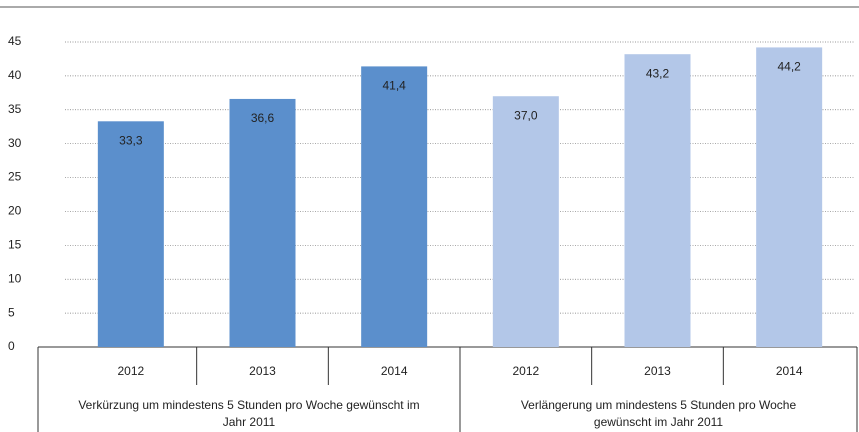 Image resolution: width=859 pixels, height=432 pixels. What do you see at coordinates (15, 245) in the screenshot?
I see `y-tick-label: 15` at bounding box center [15, 245].